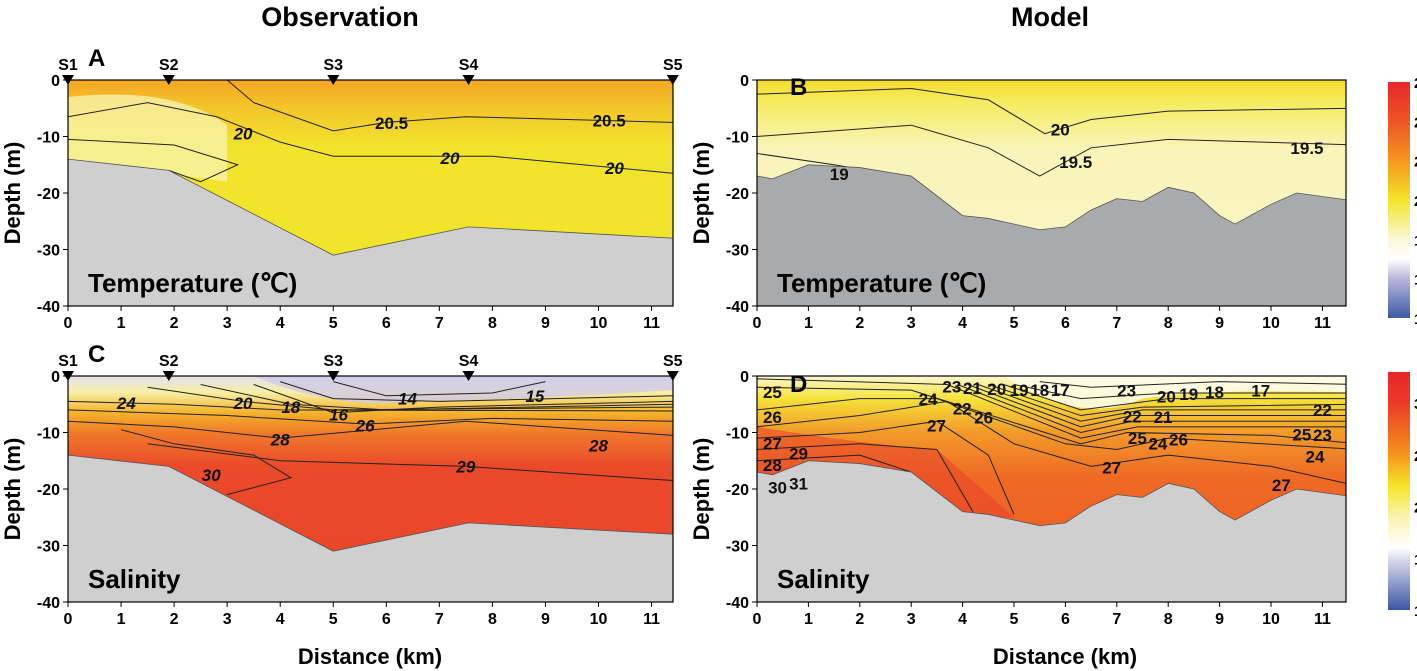 The image size is (1417, 671). Describe the element at coordinates (1051, 150) in the screenshot. I see `contour-line-19.5` at that location.